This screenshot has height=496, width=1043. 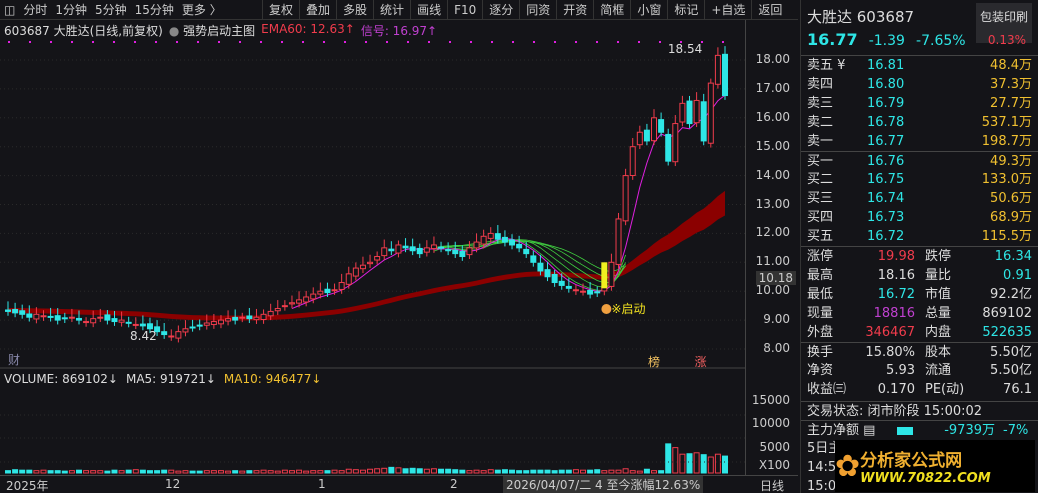 What do you see at coordinates (772, 486) in the screenshot?
I see `period-label: 日线` at bounding box center [772, 486].